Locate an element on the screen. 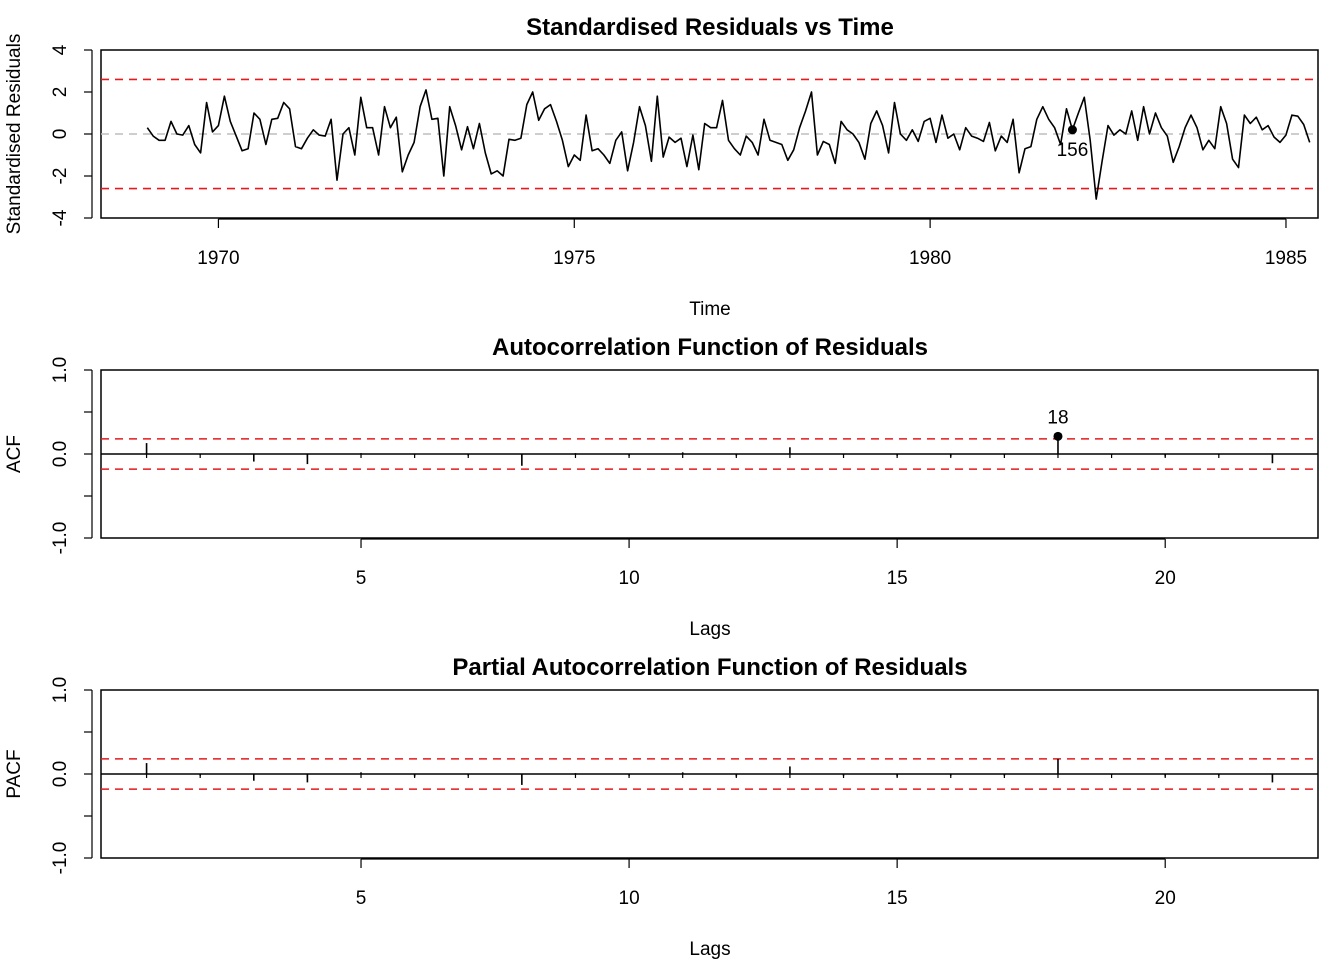 This screenshot has width=1344, height=960. y-tick-label: 2 is located at coordinates (60, 92).